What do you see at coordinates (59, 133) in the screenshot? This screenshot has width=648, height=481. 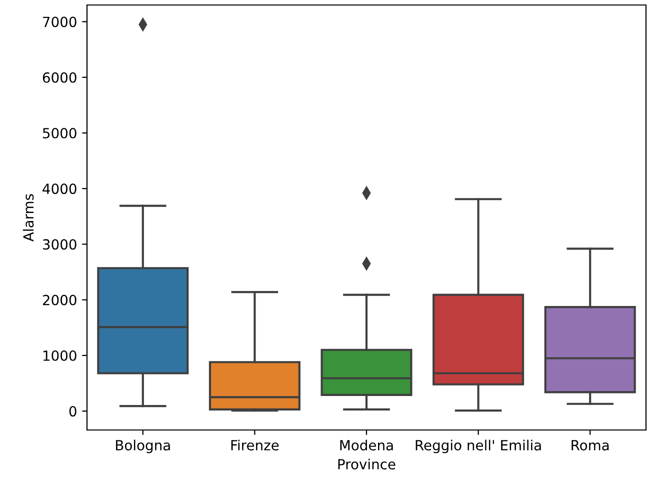 I see `y-tick-label: 5000` at bounding box center [59, 133].